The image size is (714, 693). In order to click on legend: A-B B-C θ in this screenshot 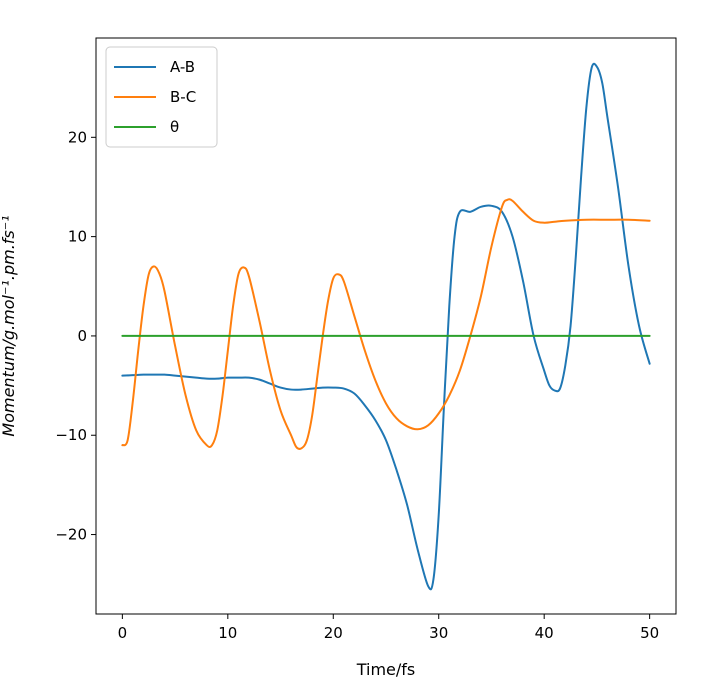, I will do `click(161, 97)`.